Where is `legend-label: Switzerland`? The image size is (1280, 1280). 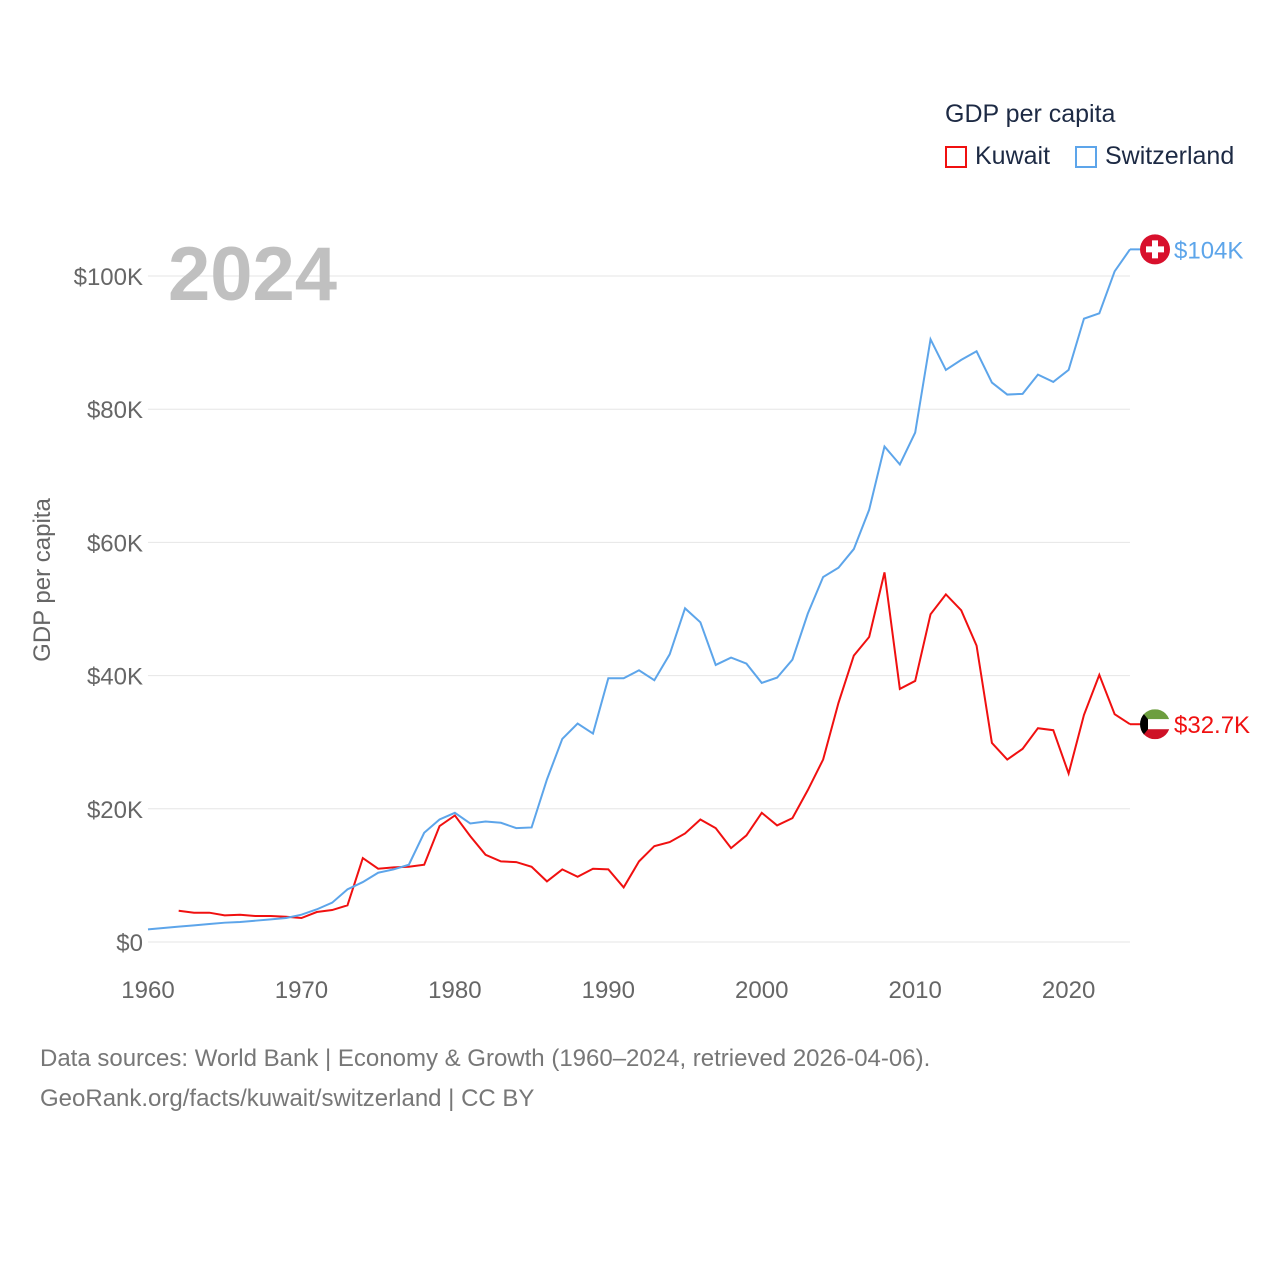
legend-label: Switzerland is located at coordinates (1170, 156).